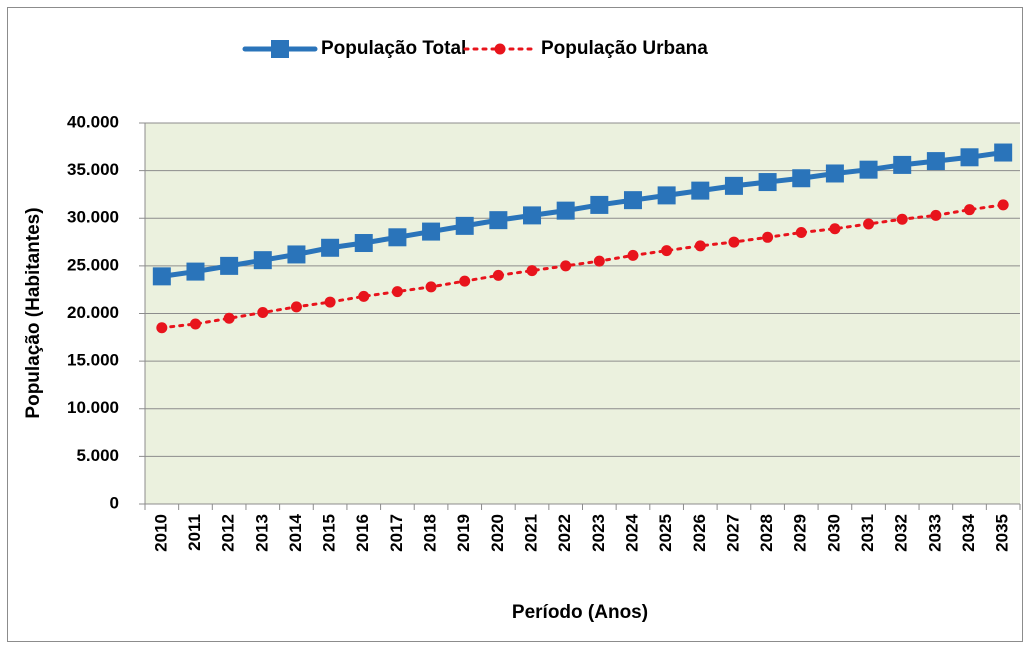 This screenshot has height=649, width=1030. Describe the element at coordinates (631, 532) in the screenshot. I see `x-tick-label: 2024` at that location.